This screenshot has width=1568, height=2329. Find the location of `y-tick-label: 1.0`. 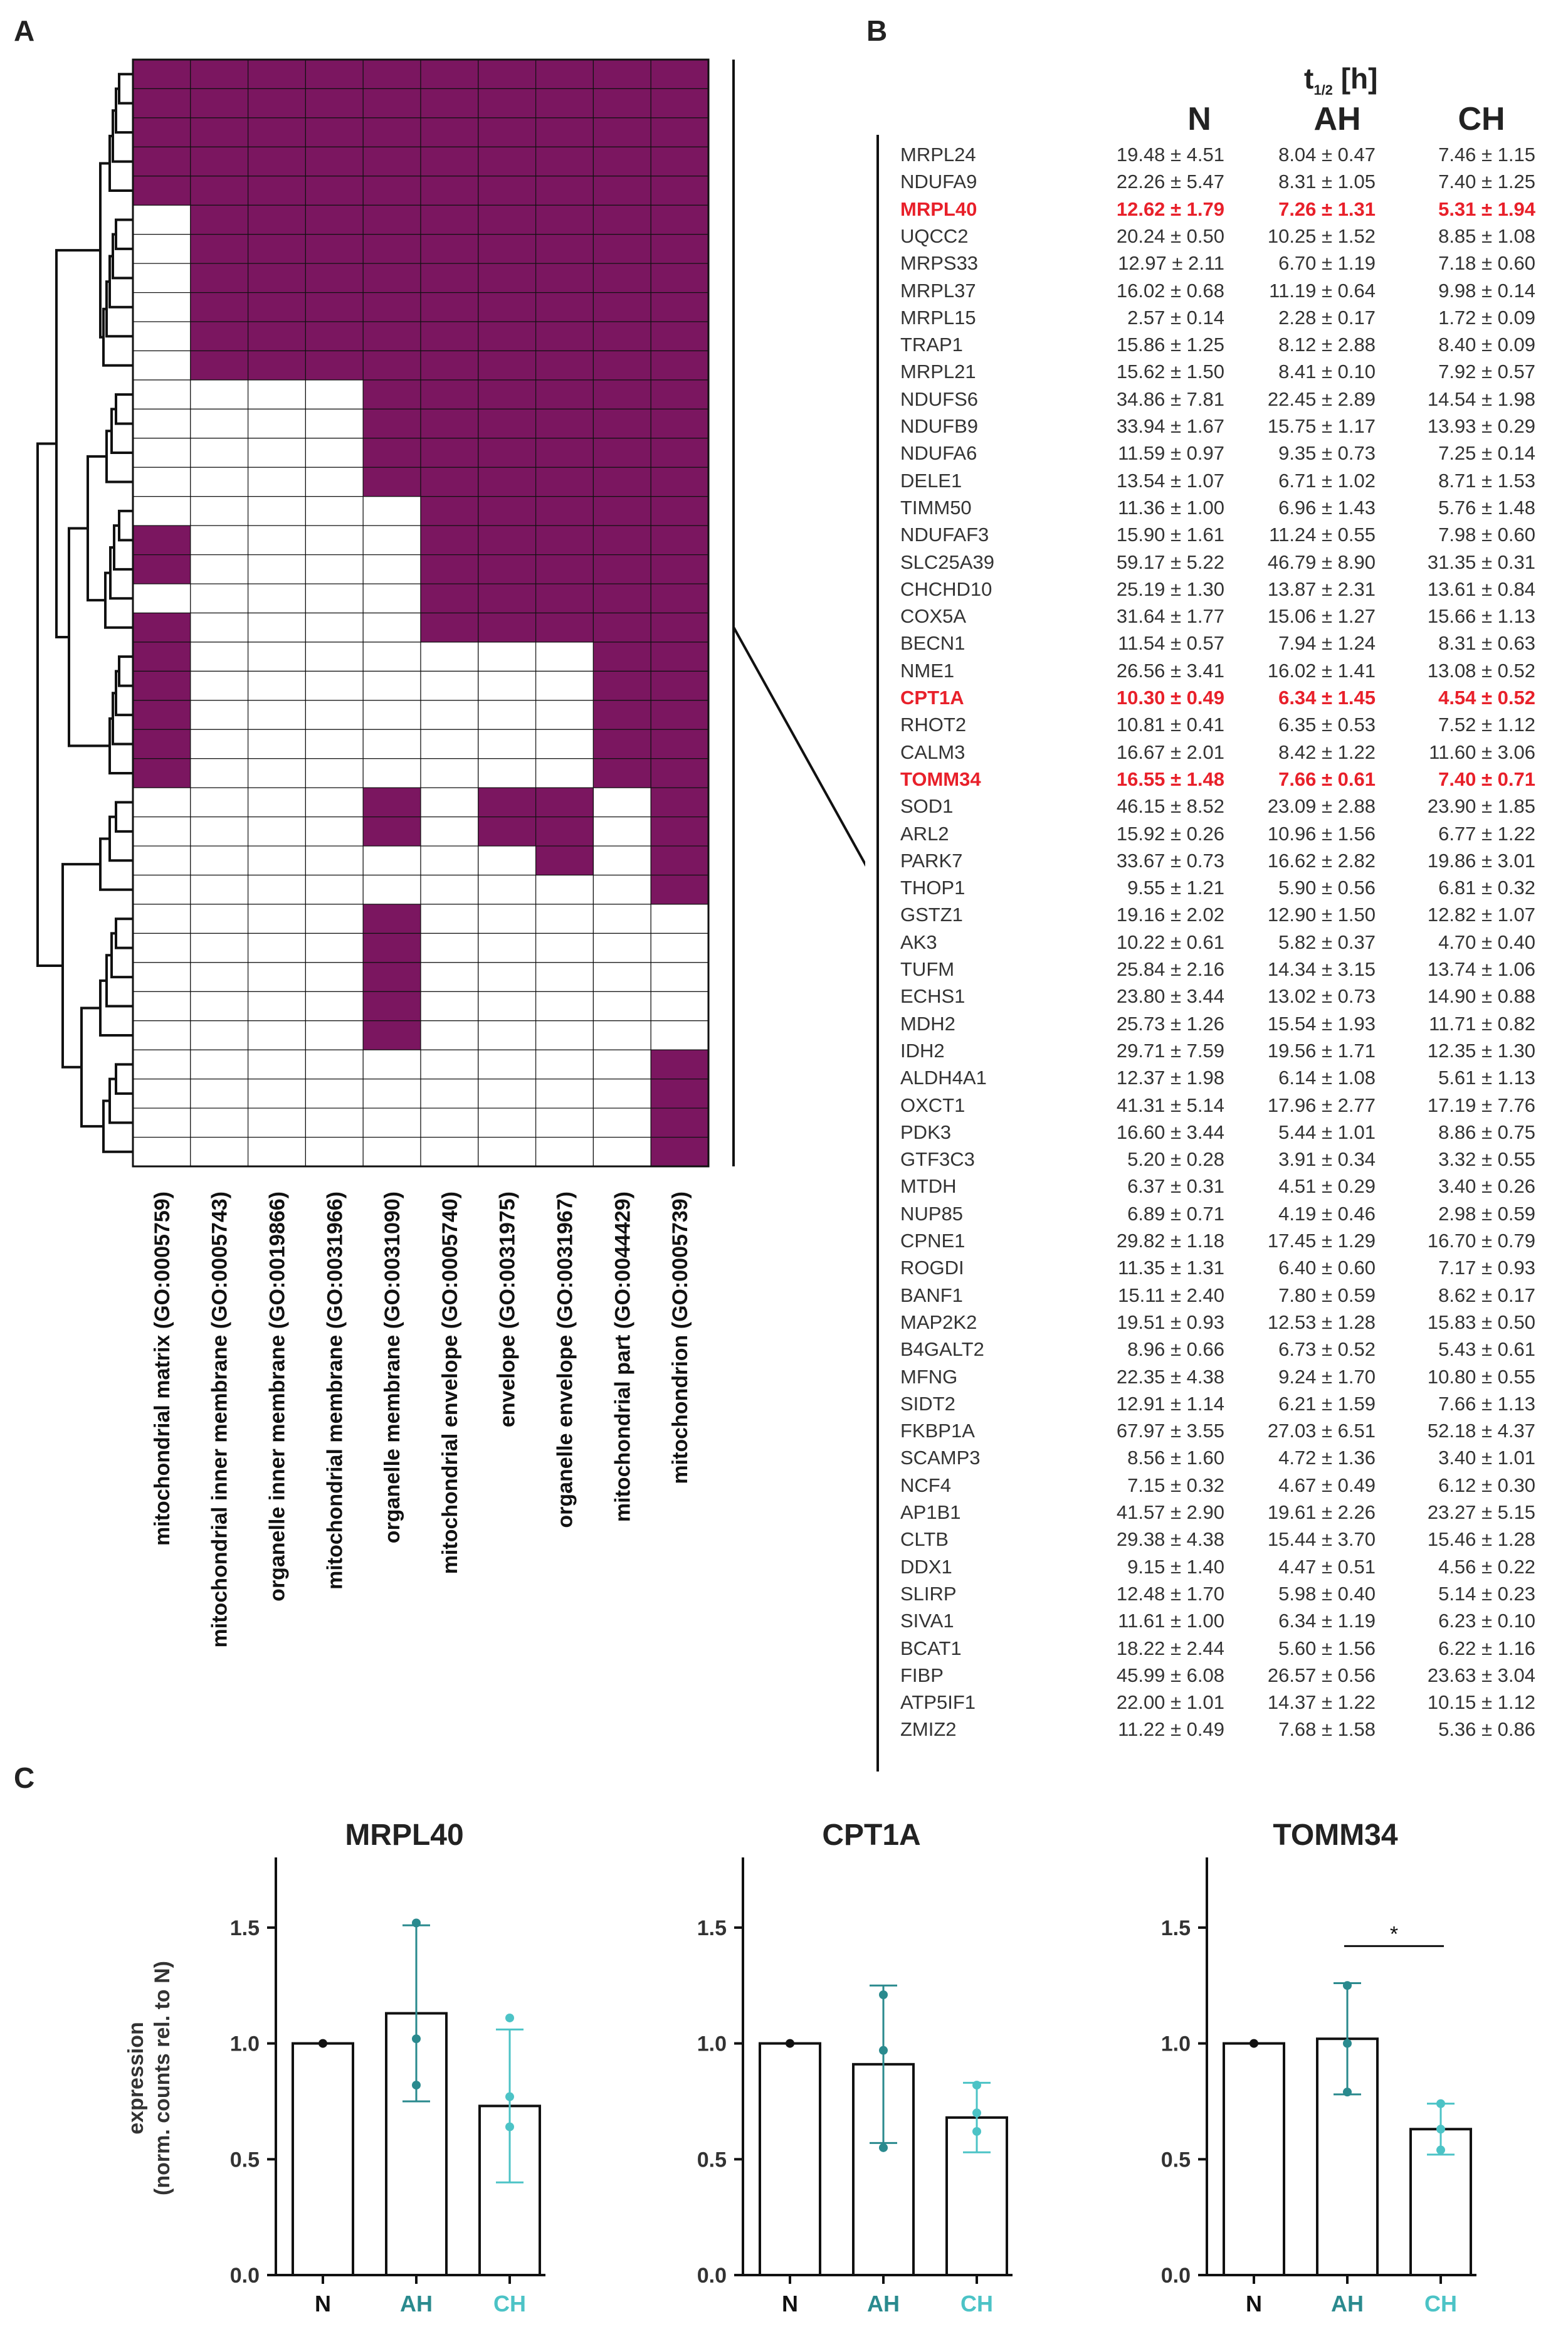

y-tick-label: 1.0 is located at coordinates (245, 2044).